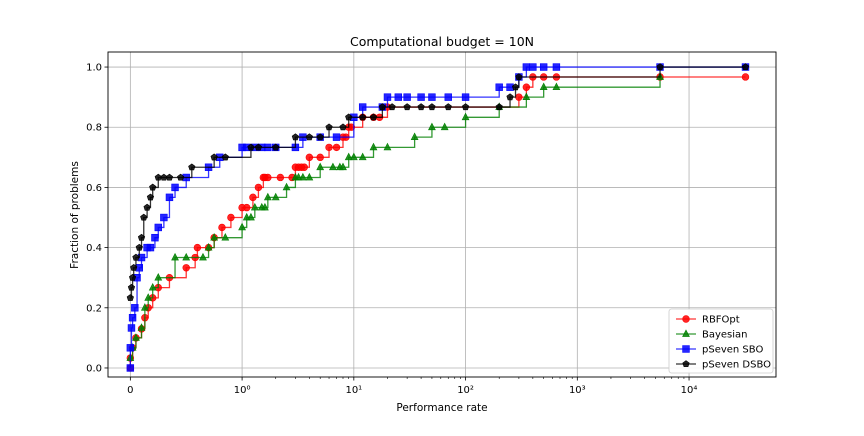  I want to click on y-axis-label: Fraction of problems, so click(75, 215).